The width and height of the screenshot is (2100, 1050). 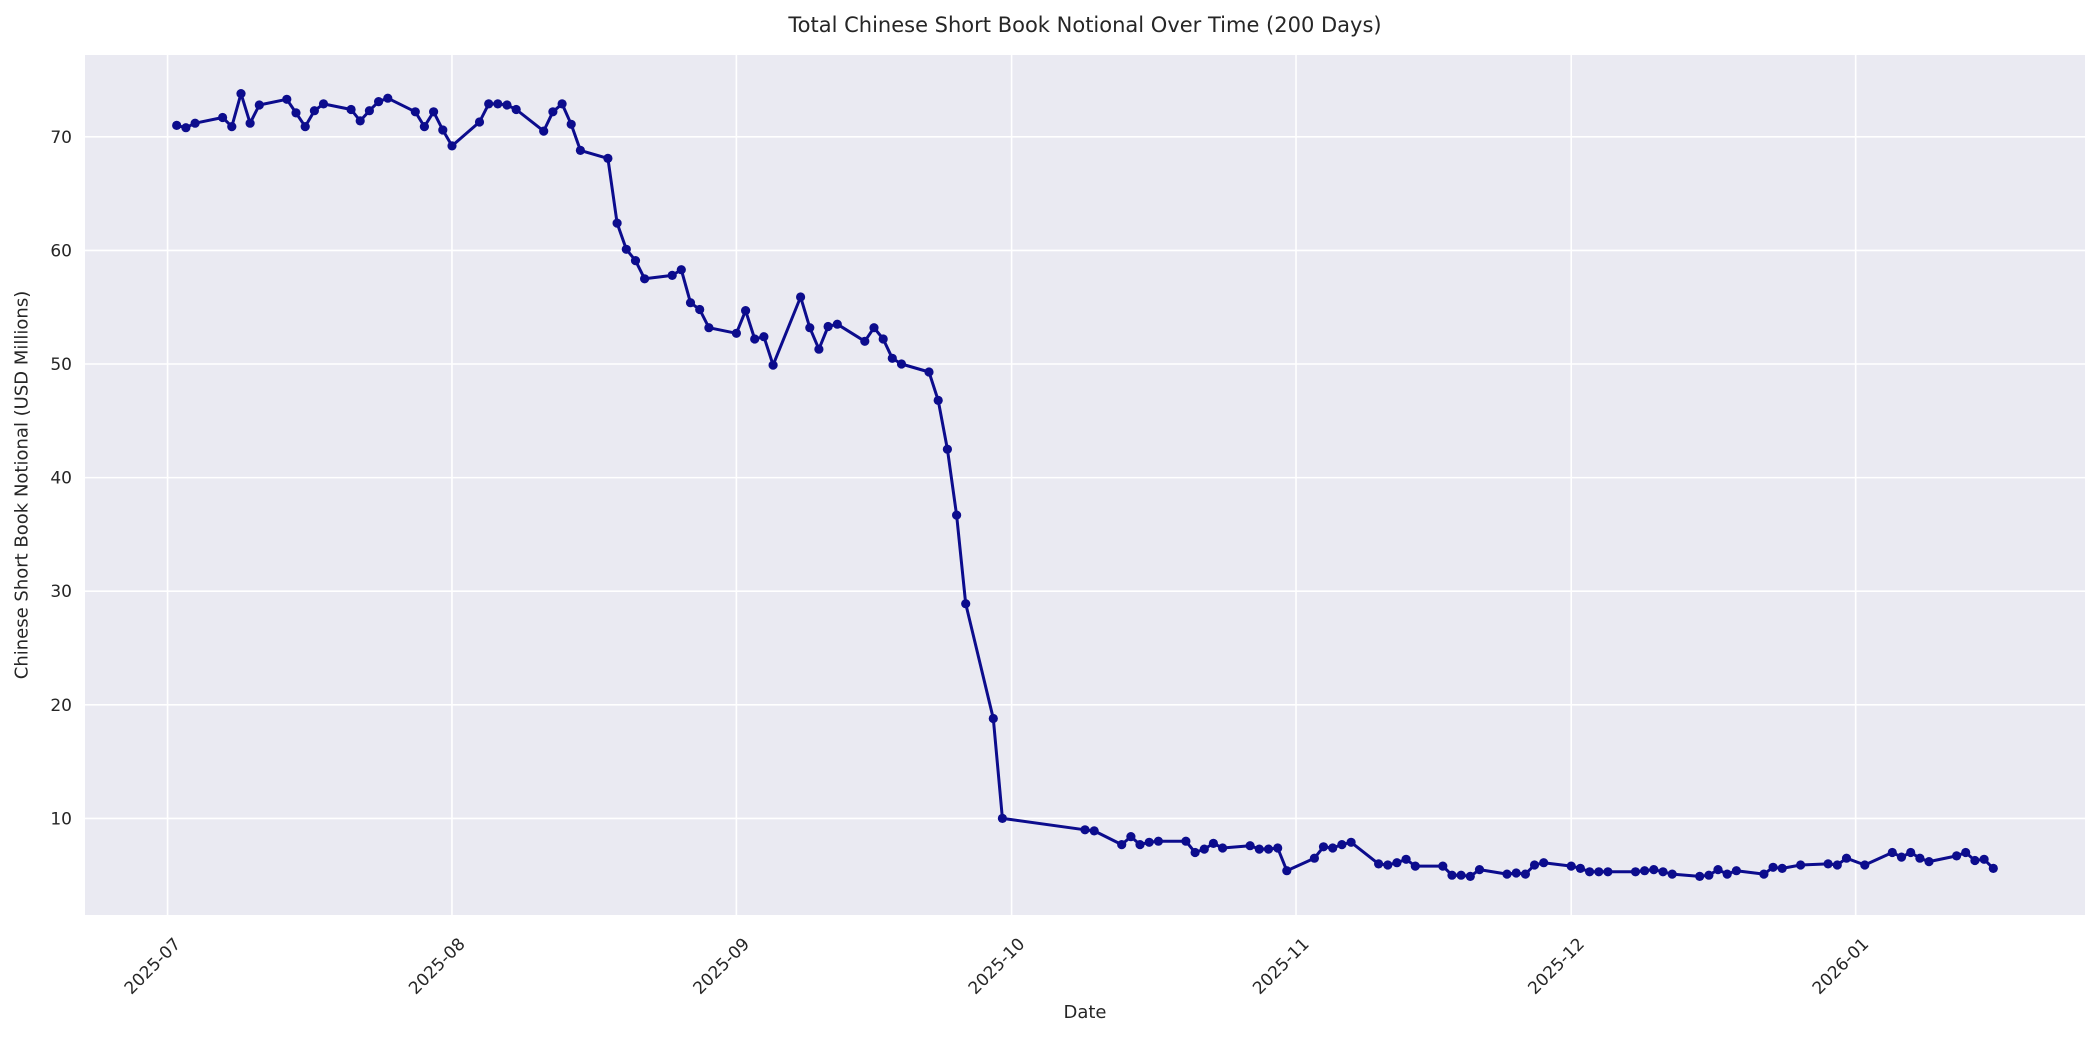 I want to click on x-axis-label: Date, so click(x=1085, y=1012).